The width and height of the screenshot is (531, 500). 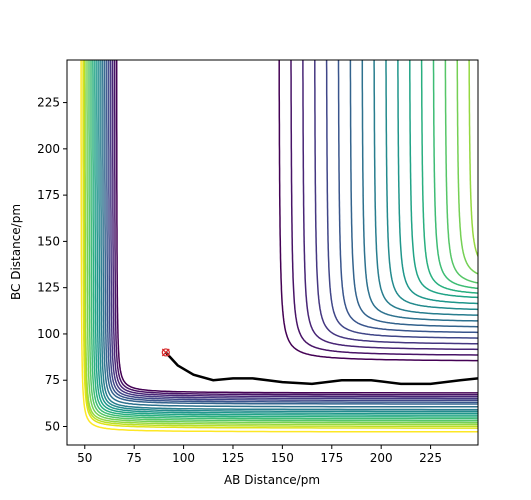 I want to click on start-marker-ring, so click(x=165, y=352).